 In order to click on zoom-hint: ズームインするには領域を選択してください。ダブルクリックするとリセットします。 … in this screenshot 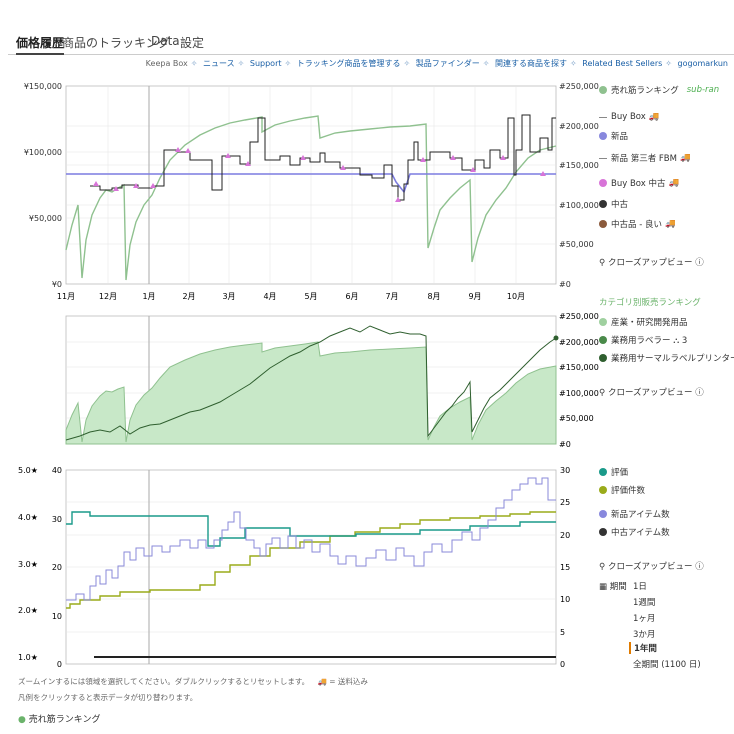, I will do `click(193, 681)`.